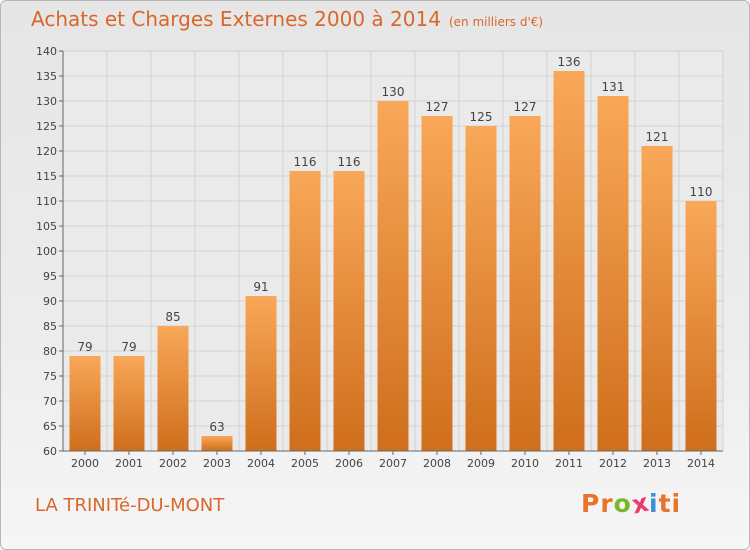 The width and height of the screenshot is (750, 550). What do you see at coordinates (46, 51) in the screenshot?
I see `y-tick-label: 140` at bounding box center [46, 51].